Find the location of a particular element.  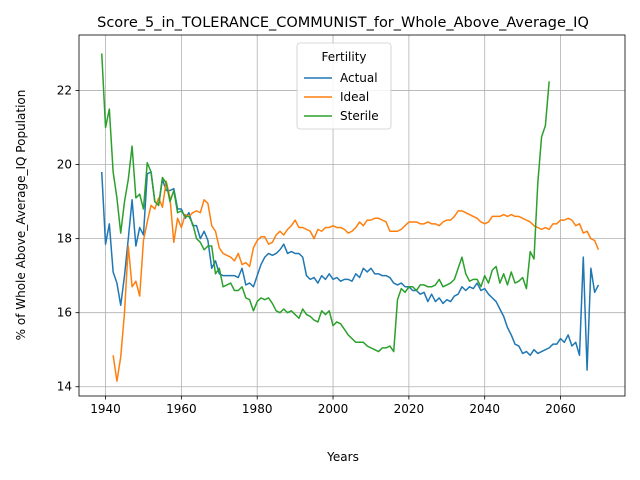

x-tick-label: 1940 is located at coordinates (105, 409).